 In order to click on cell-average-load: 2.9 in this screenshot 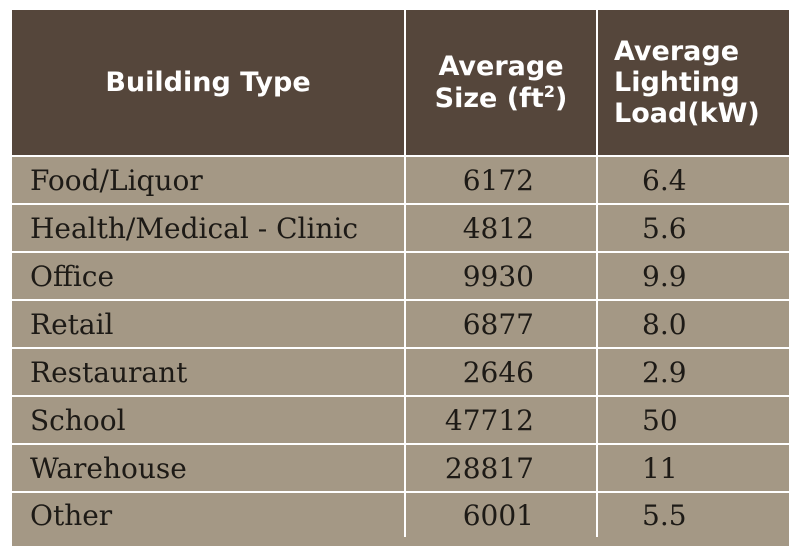, I will do `click(664, 372)`.